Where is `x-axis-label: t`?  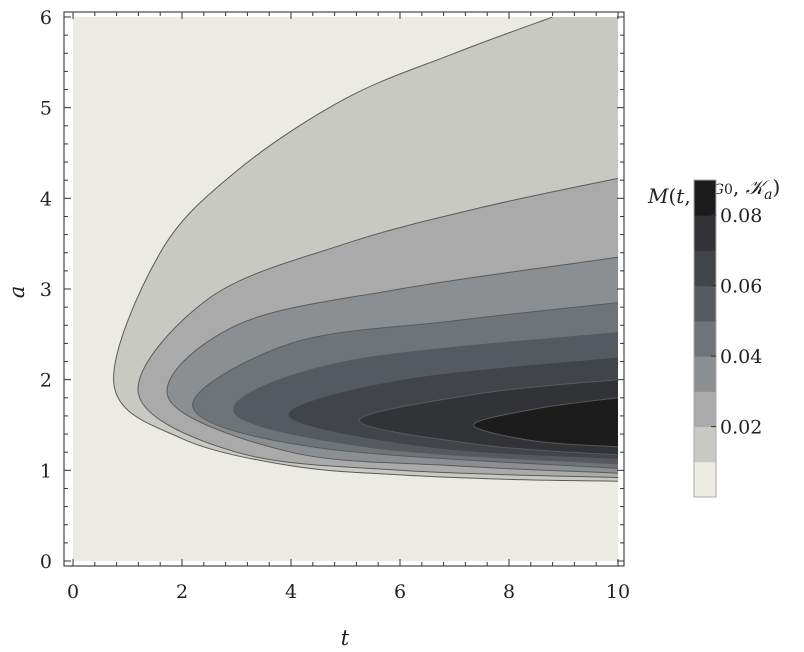 x-axis-label: t is located at coordinates (345, 638).